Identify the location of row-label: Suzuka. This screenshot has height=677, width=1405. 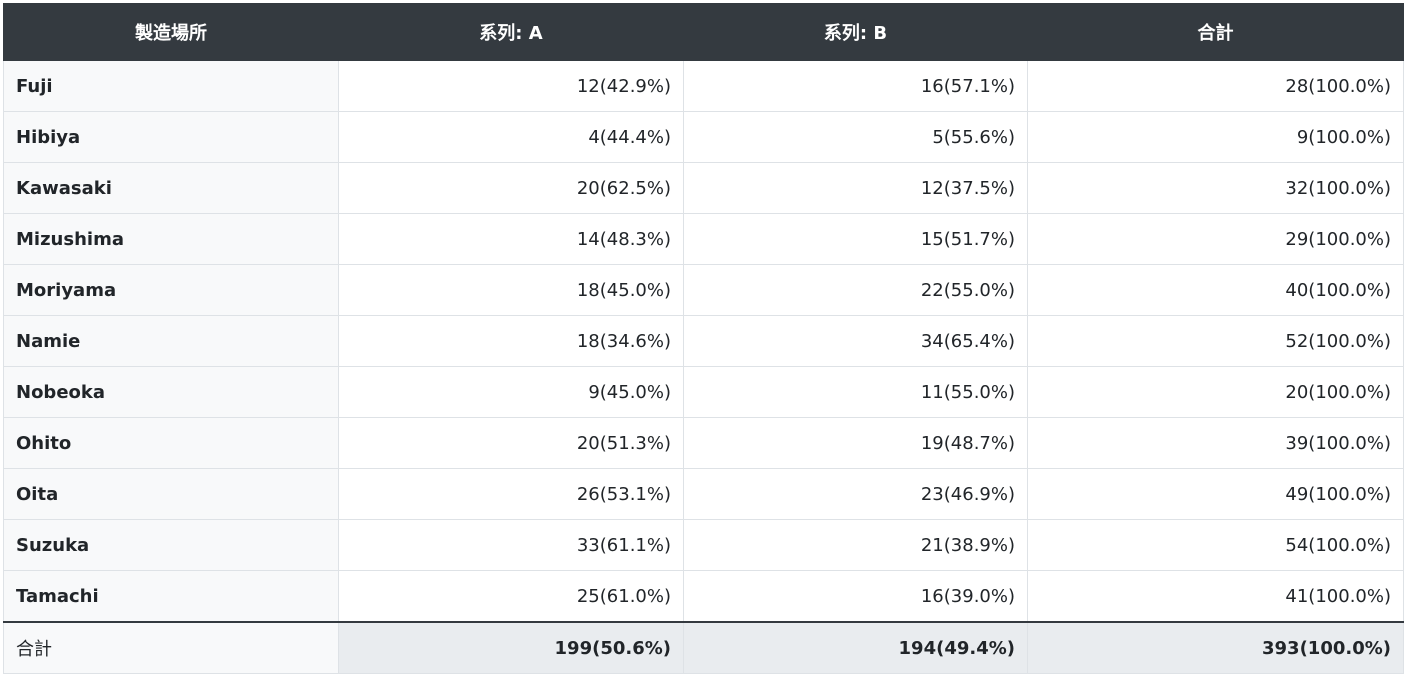
(171, 545).